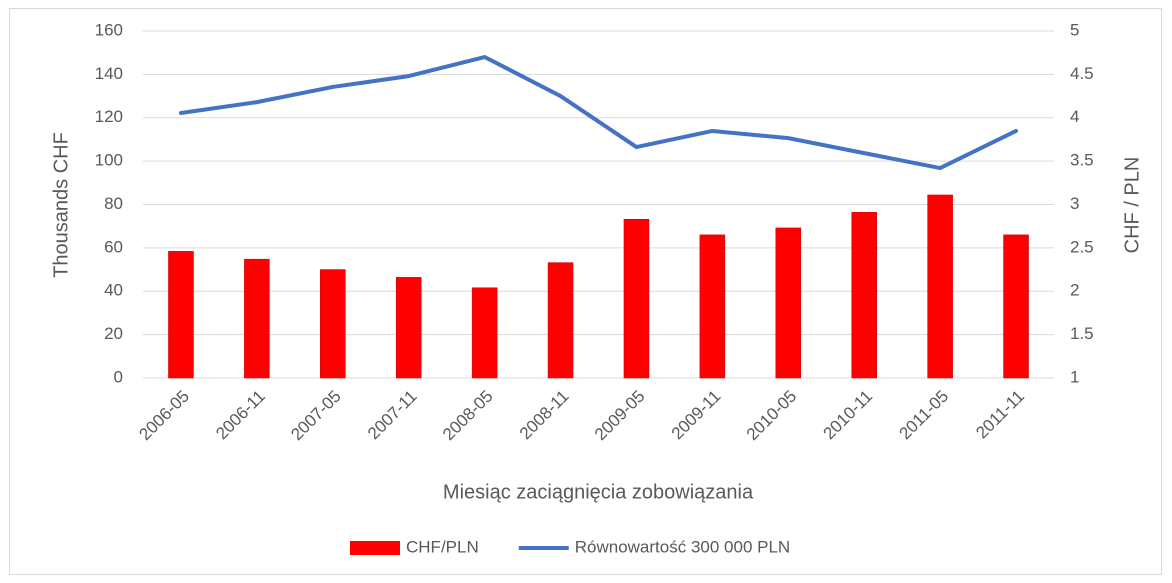 This screenshot has width=1172, height=583. What do you see at coordinates (1074, 203) in the screenshot?
I see `y2-tick-label: 3` at bounding box center [1074, 203].